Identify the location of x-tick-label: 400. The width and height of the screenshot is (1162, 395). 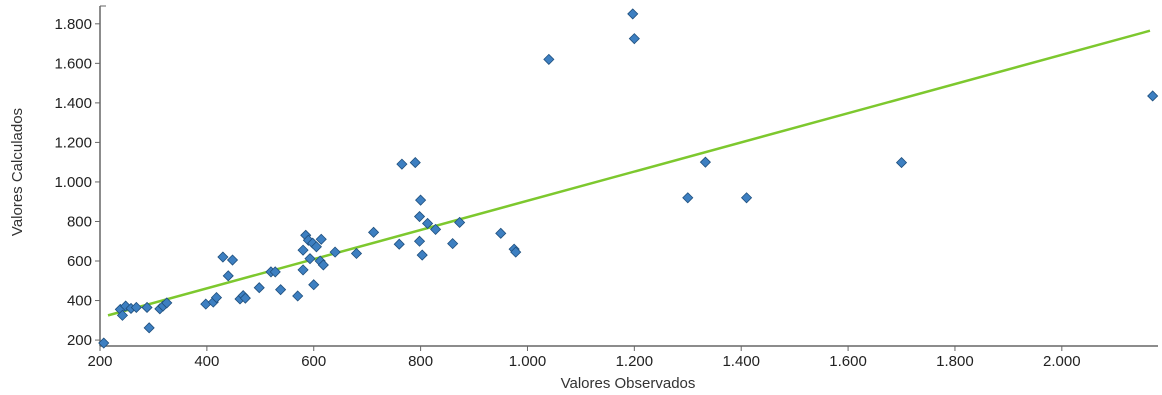
(206, 361).